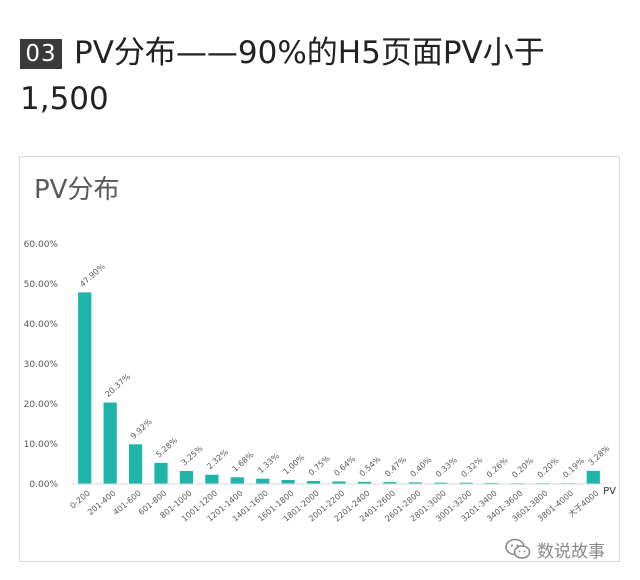 Image resolution: width=640 pixels, height=580 pixels. Describe the element at coordinates (92, 275) in the screenshot. I see `data-label: 47.90%` at that location.